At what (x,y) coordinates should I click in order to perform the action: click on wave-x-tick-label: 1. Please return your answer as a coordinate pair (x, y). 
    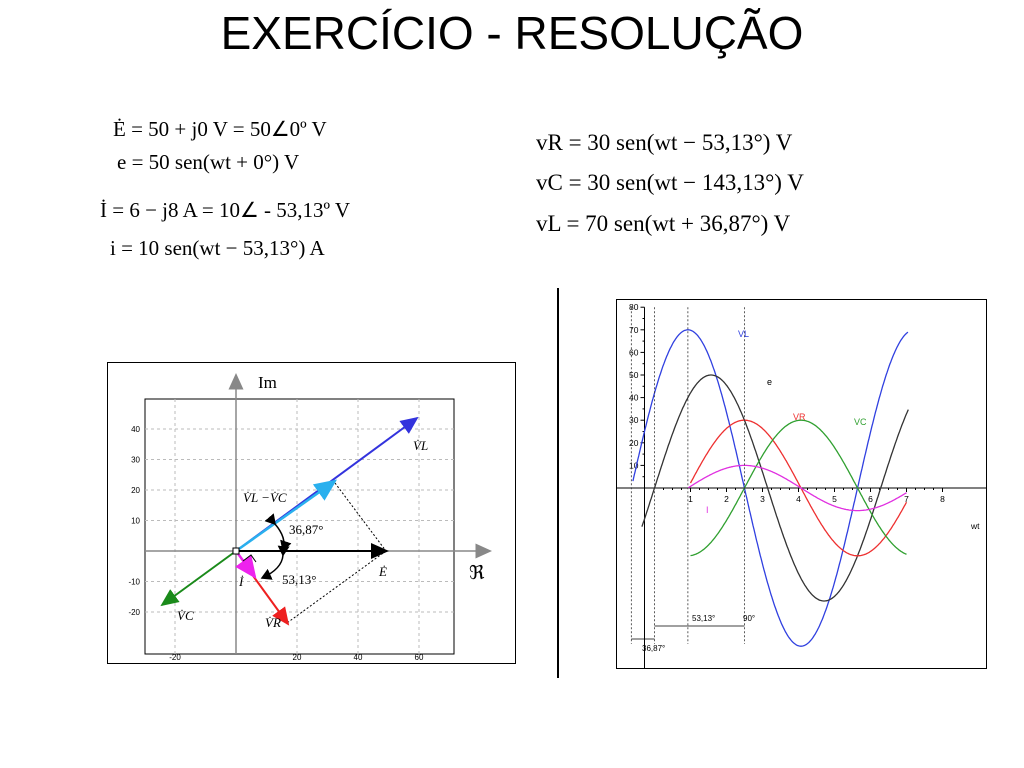
    Looking at the image, I should click on (690, 499).